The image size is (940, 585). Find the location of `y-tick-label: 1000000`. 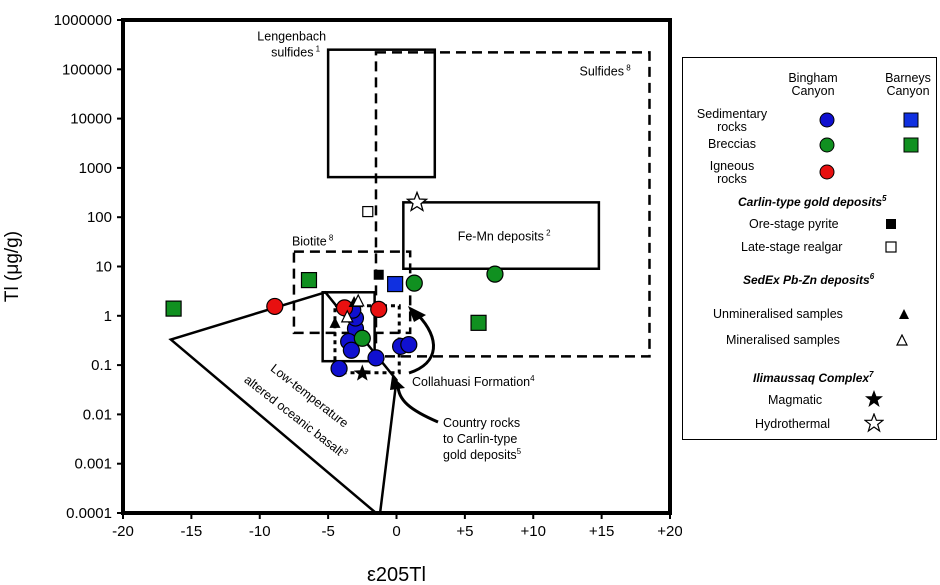

y-tick-label: 1000000 is located at coordinates (83, 20).